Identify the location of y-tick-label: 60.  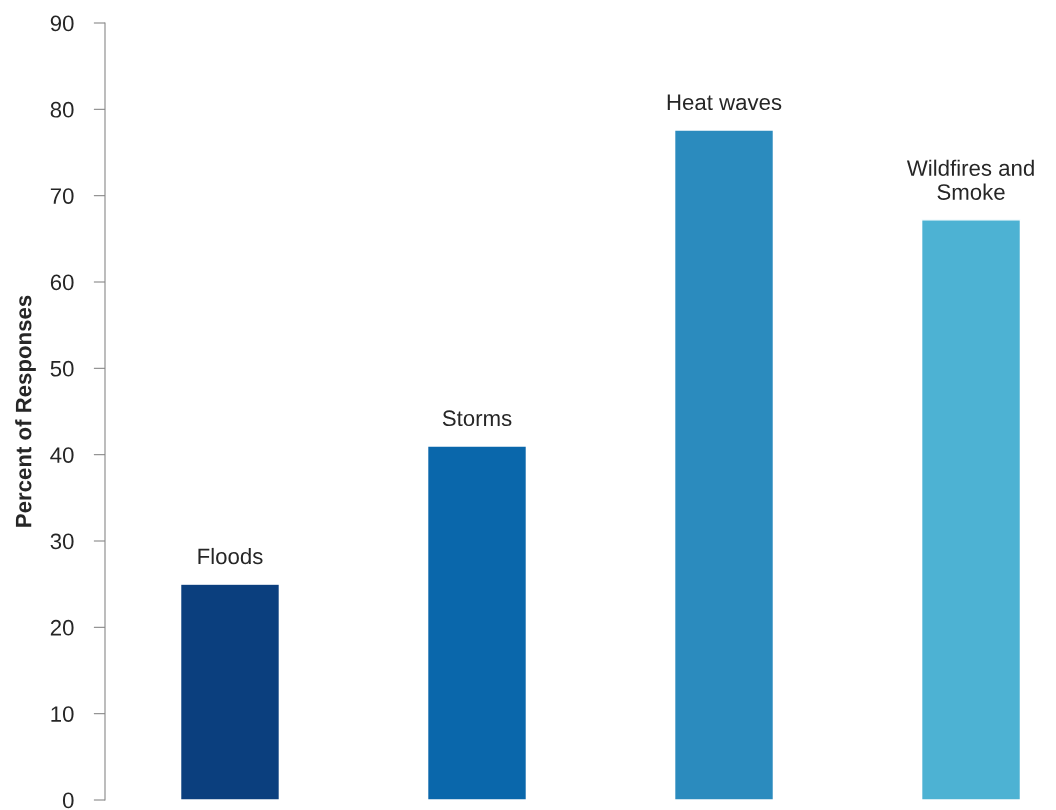
(62, 282).